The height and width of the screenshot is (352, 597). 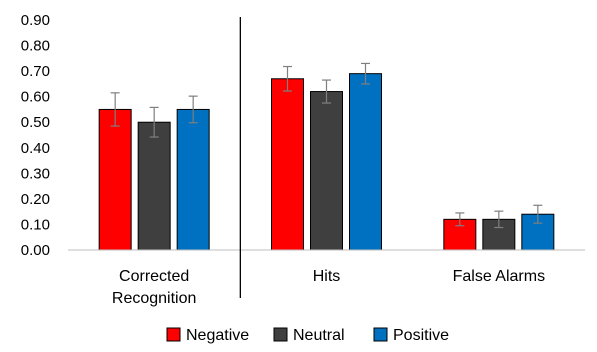 What do you see at coordinates (35, 122) in the screenshot?
I see `y-tick-label: 0.50` at bounding box center [35, 122].